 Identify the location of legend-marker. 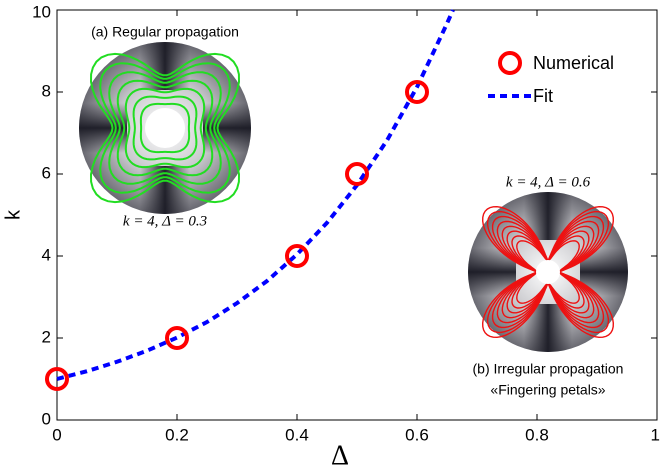
(510, 63).